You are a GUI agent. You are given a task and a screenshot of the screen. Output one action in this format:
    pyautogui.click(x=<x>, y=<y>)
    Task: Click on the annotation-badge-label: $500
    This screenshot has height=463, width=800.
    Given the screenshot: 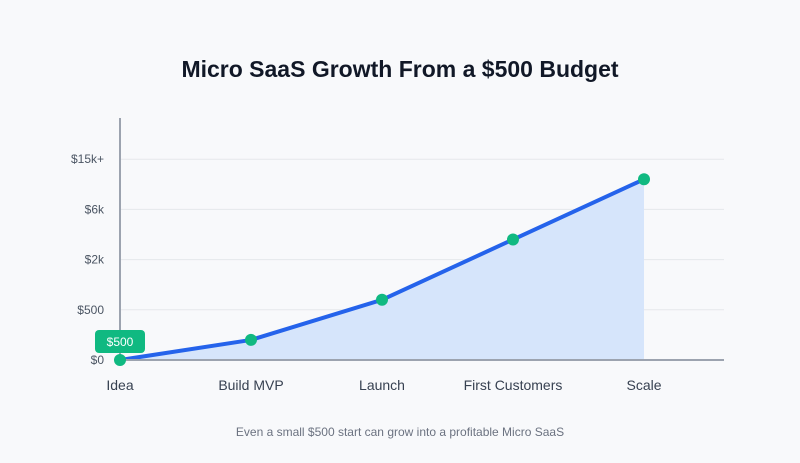 What is the action you would take?
    pyautogui.click(x=120, y=342)
    